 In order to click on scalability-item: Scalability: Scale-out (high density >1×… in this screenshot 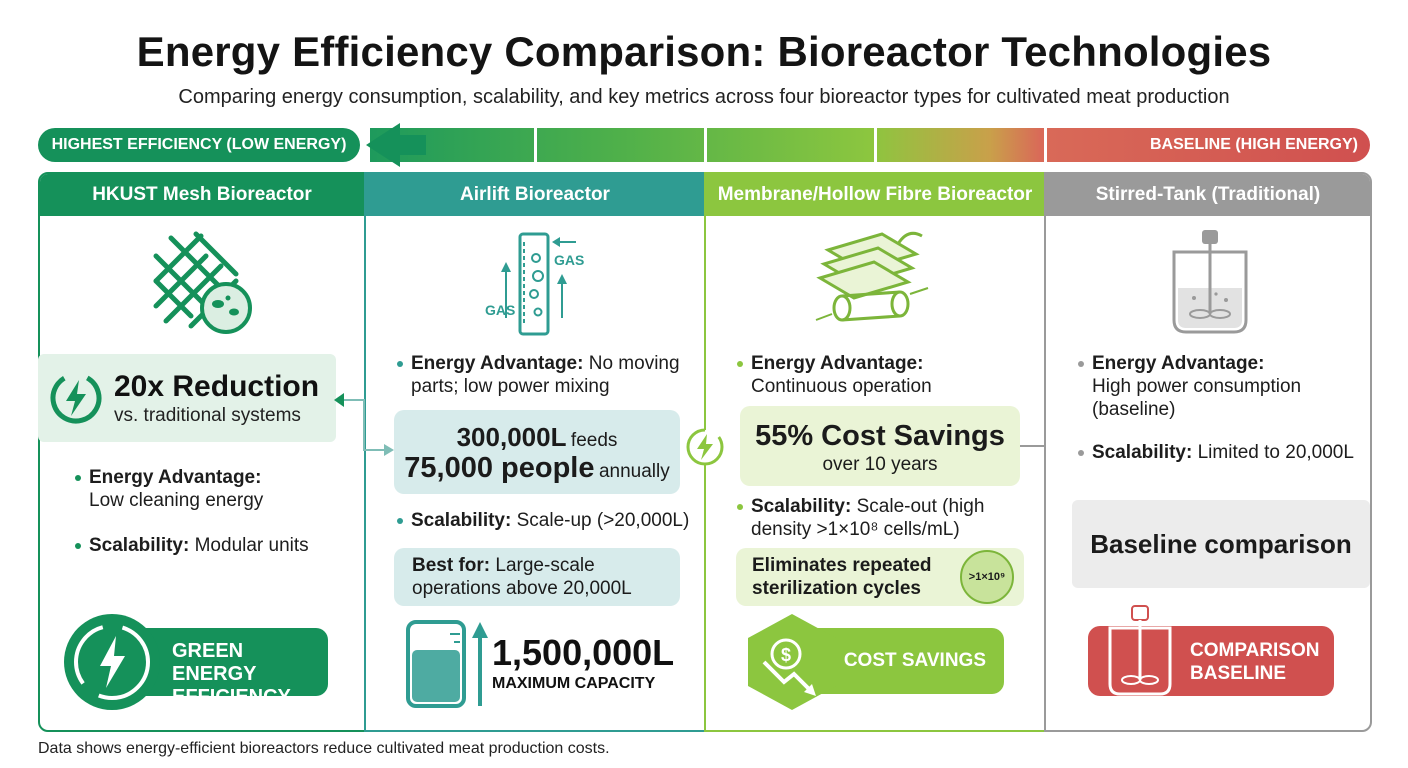, I will do `click(886, 518)`.